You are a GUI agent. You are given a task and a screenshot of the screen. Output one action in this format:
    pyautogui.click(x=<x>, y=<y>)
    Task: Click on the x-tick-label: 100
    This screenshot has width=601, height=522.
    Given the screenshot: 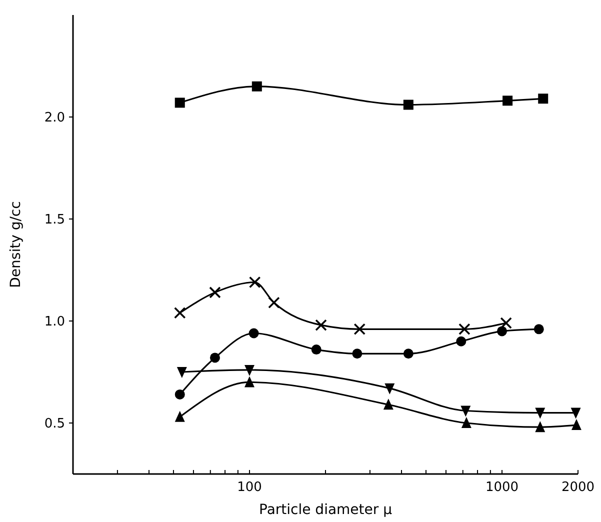 What is the action you would take?
    pyautogui.click(x=249, y=487)
    